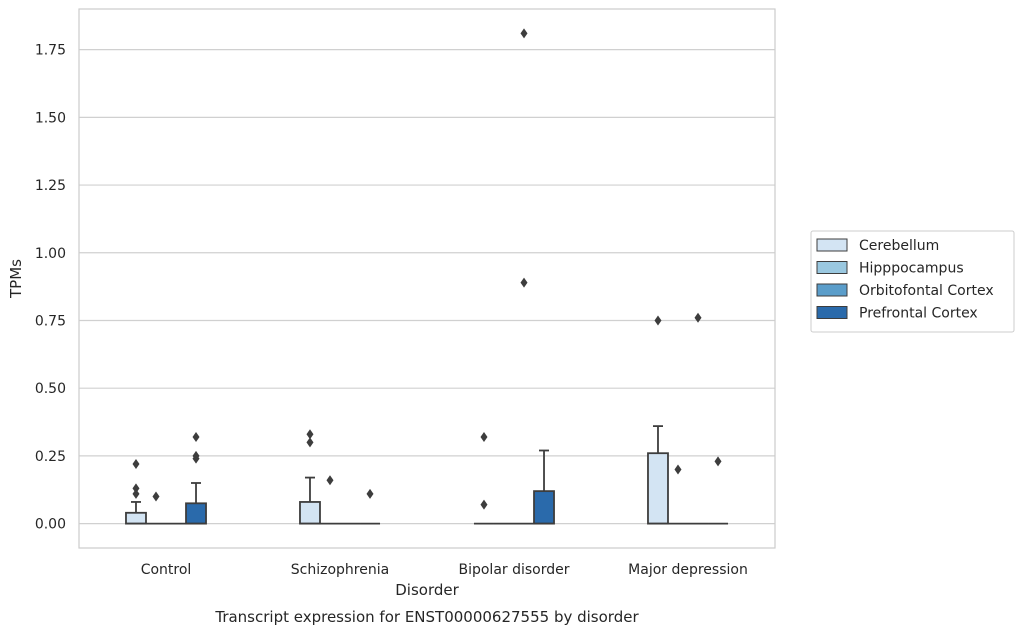 The image size is (1023, 634). Describe the element at coordinates (50, 525) in the screenshot. I see `y-tick-label: 0.00` at that location.